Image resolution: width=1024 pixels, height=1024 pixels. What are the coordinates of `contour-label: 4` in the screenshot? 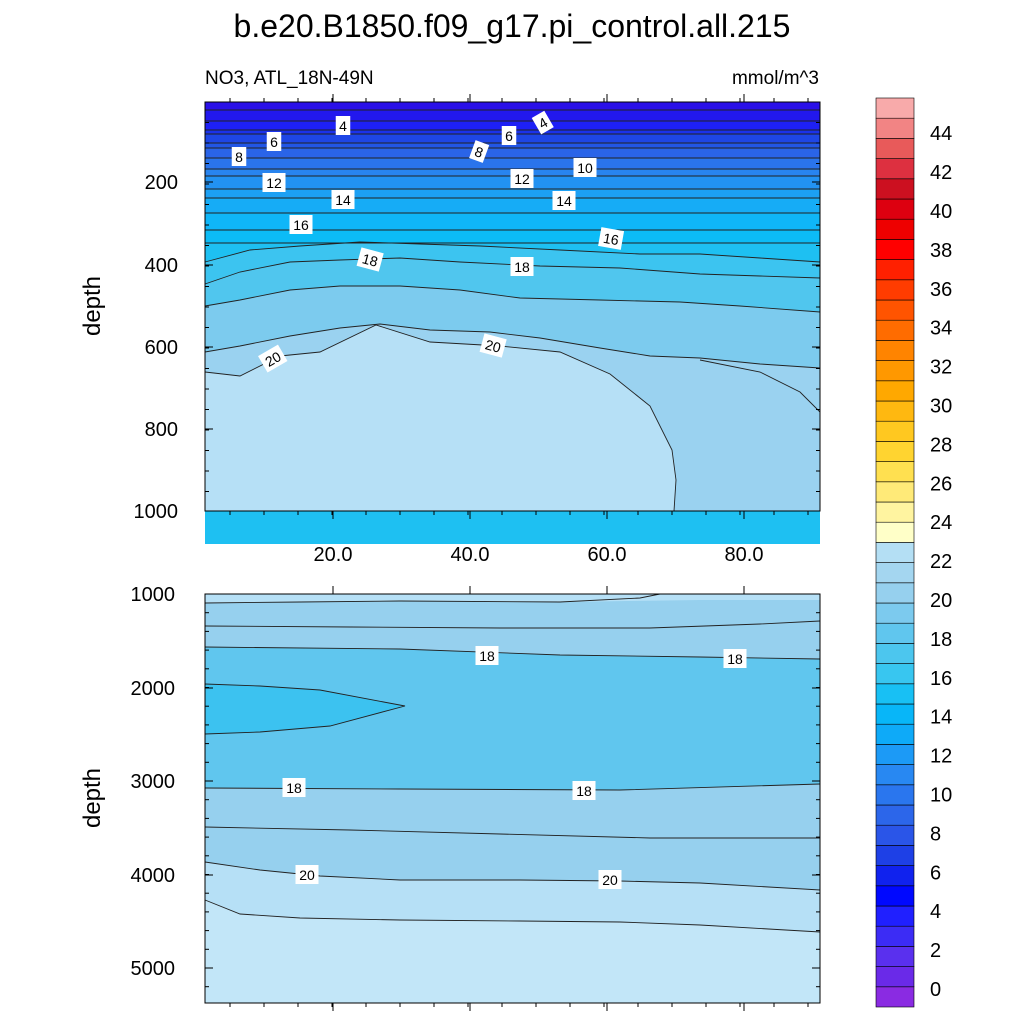 It's located at (343, 125).